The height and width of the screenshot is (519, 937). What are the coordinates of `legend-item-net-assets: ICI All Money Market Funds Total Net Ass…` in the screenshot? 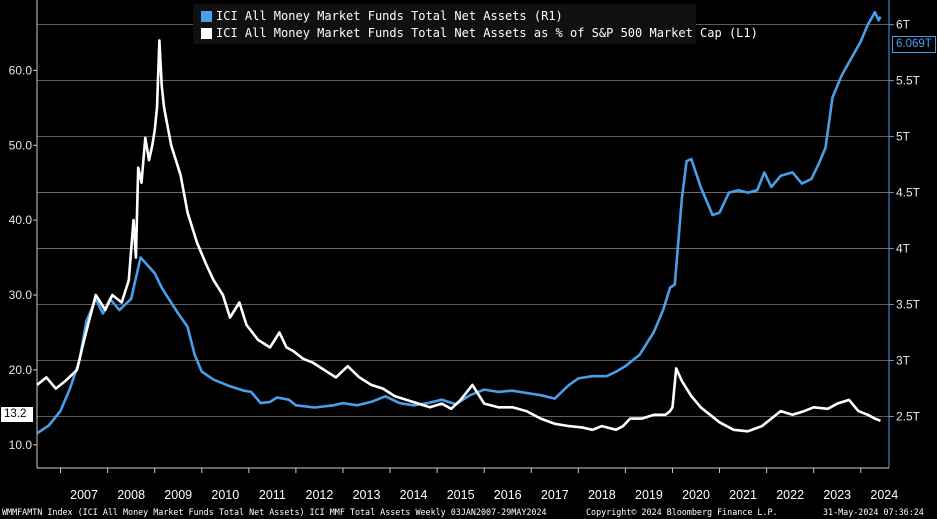 It's located at (382, 16).